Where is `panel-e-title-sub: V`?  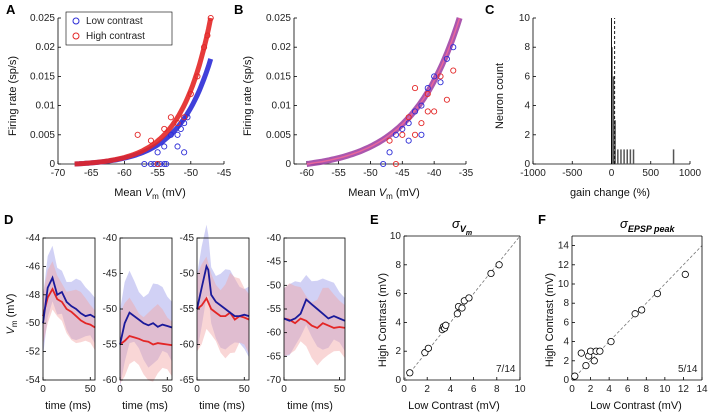 panel-e-title-sub: V is located at coordinates (463, 229).